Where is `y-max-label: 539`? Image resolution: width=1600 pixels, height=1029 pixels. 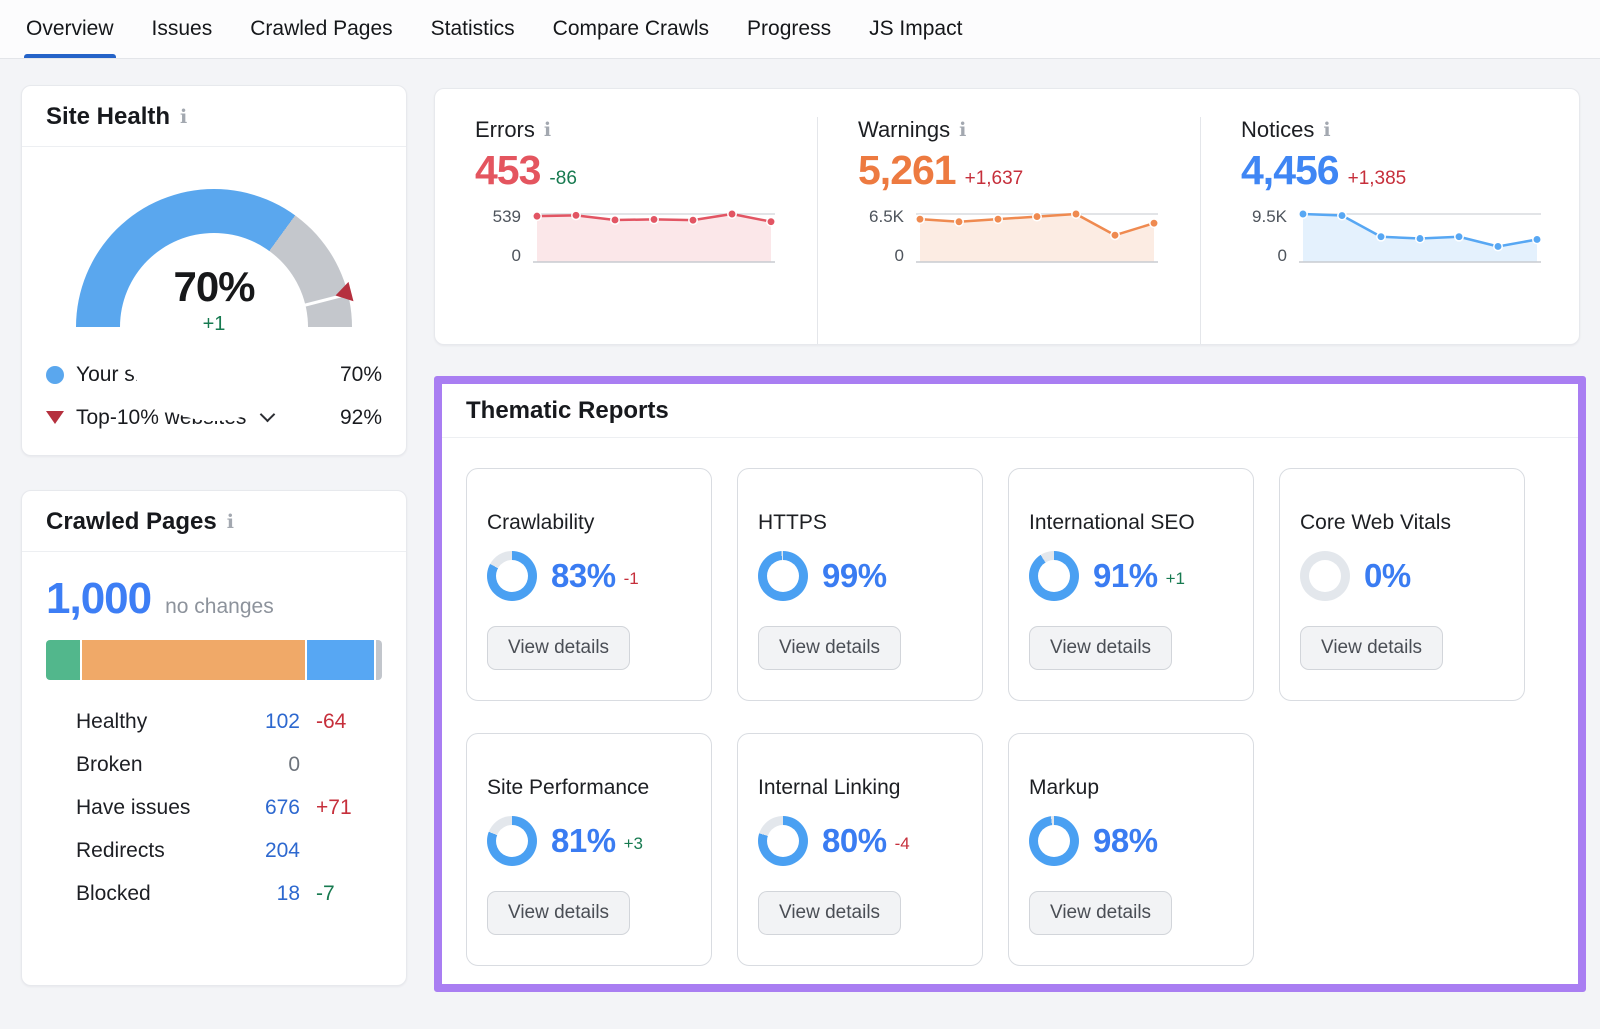
y-max-label: 539 is located at coordinates (506, 216).